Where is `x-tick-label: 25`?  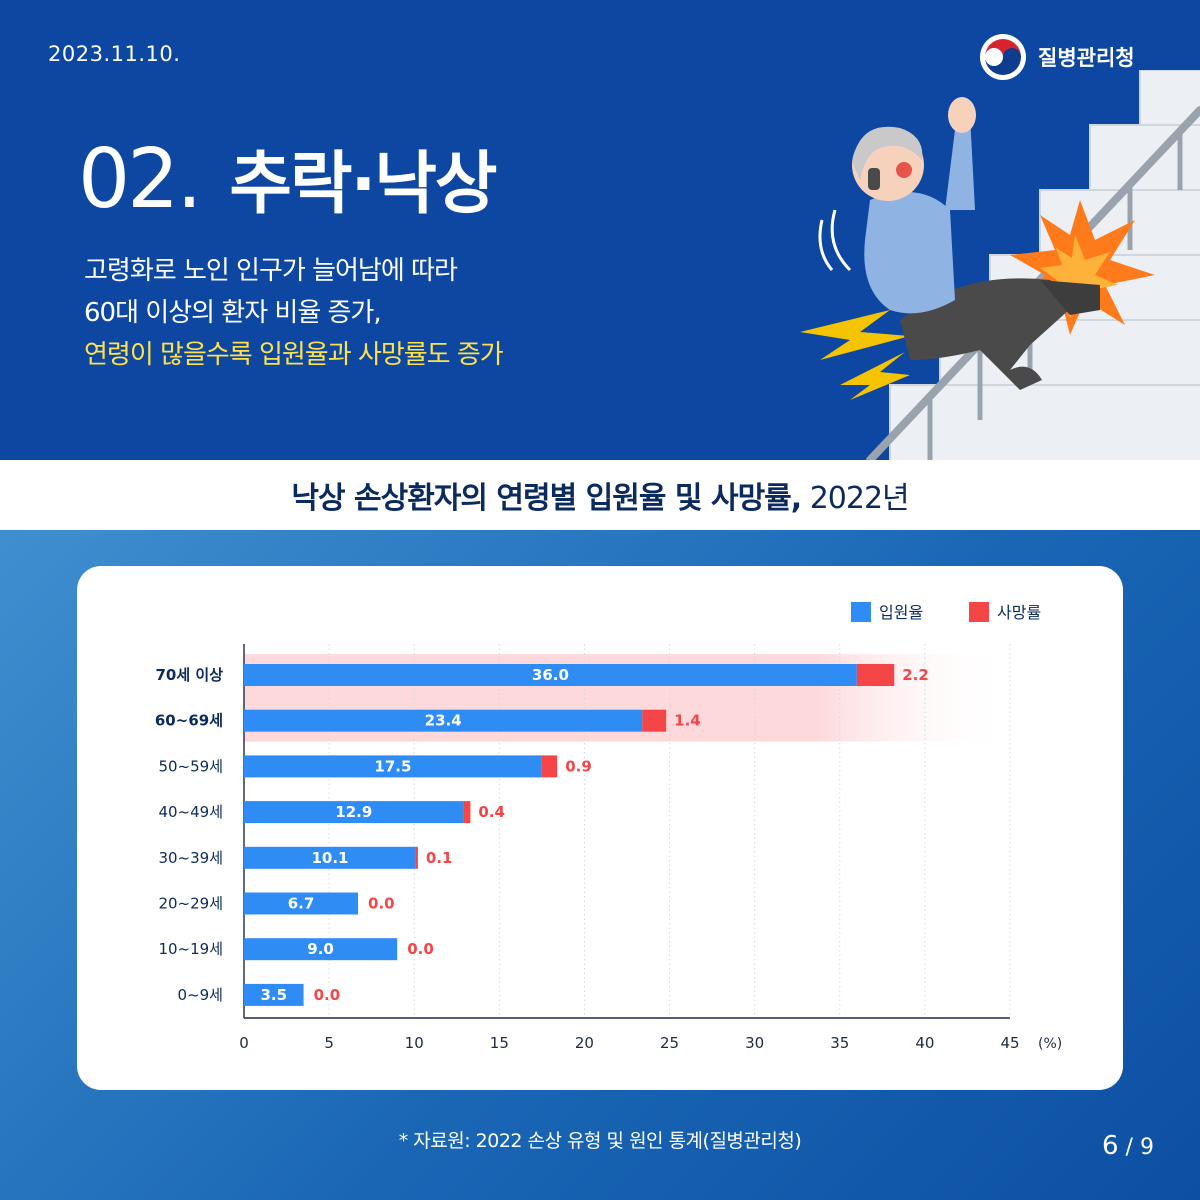
x-tick-label: 25 is located at coordinates (669, 1043).